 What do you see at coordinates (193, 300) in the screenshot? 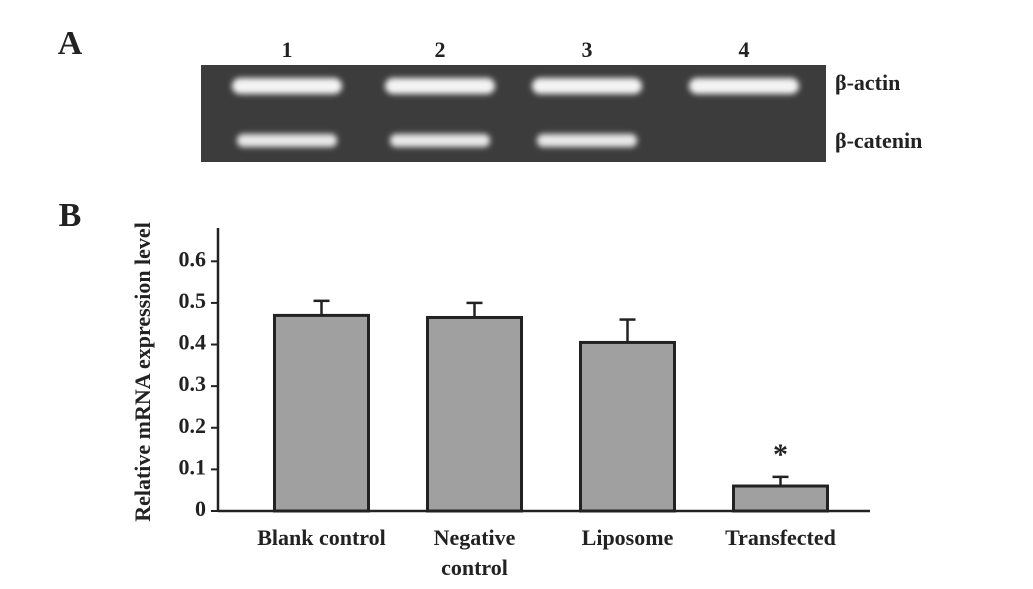
I see `y-tick-label: 0.5` at bounding box center [193, 300].